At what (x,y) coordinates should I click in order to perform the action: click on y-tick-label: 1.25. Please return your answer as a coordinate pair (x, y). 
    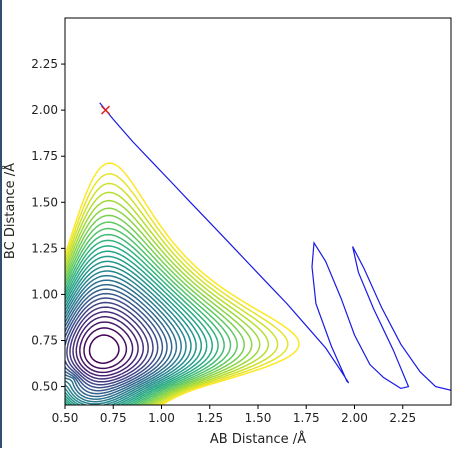
    Looking at the image, I should click on (44, 248).